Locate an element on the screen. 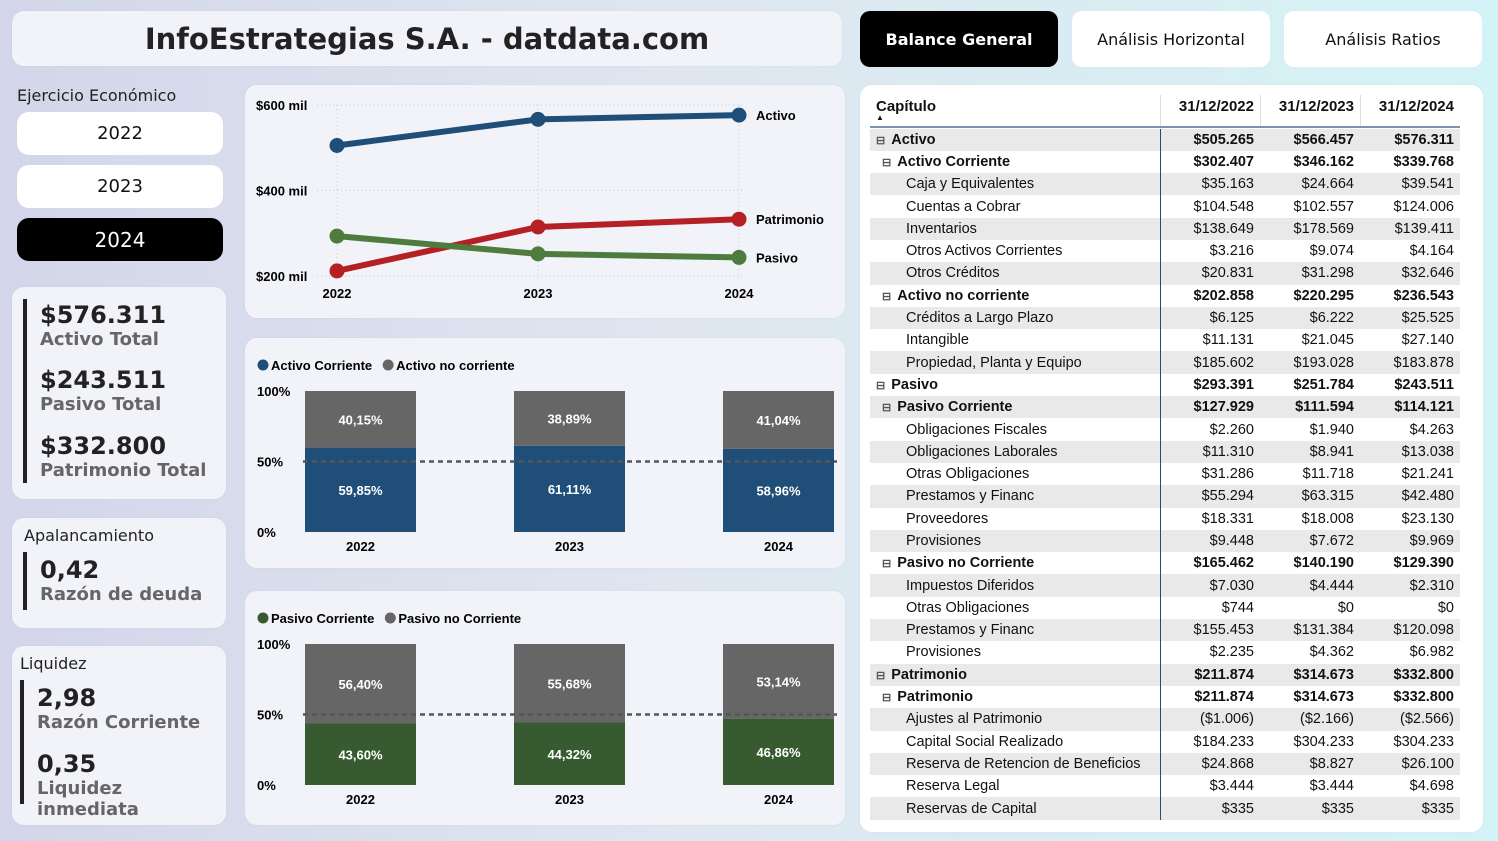 The height and width of the screenshot is (841, 1498). table-row: Provisiones $2.235 $4.362 $6.982 is located at coordinates (1165, 652).